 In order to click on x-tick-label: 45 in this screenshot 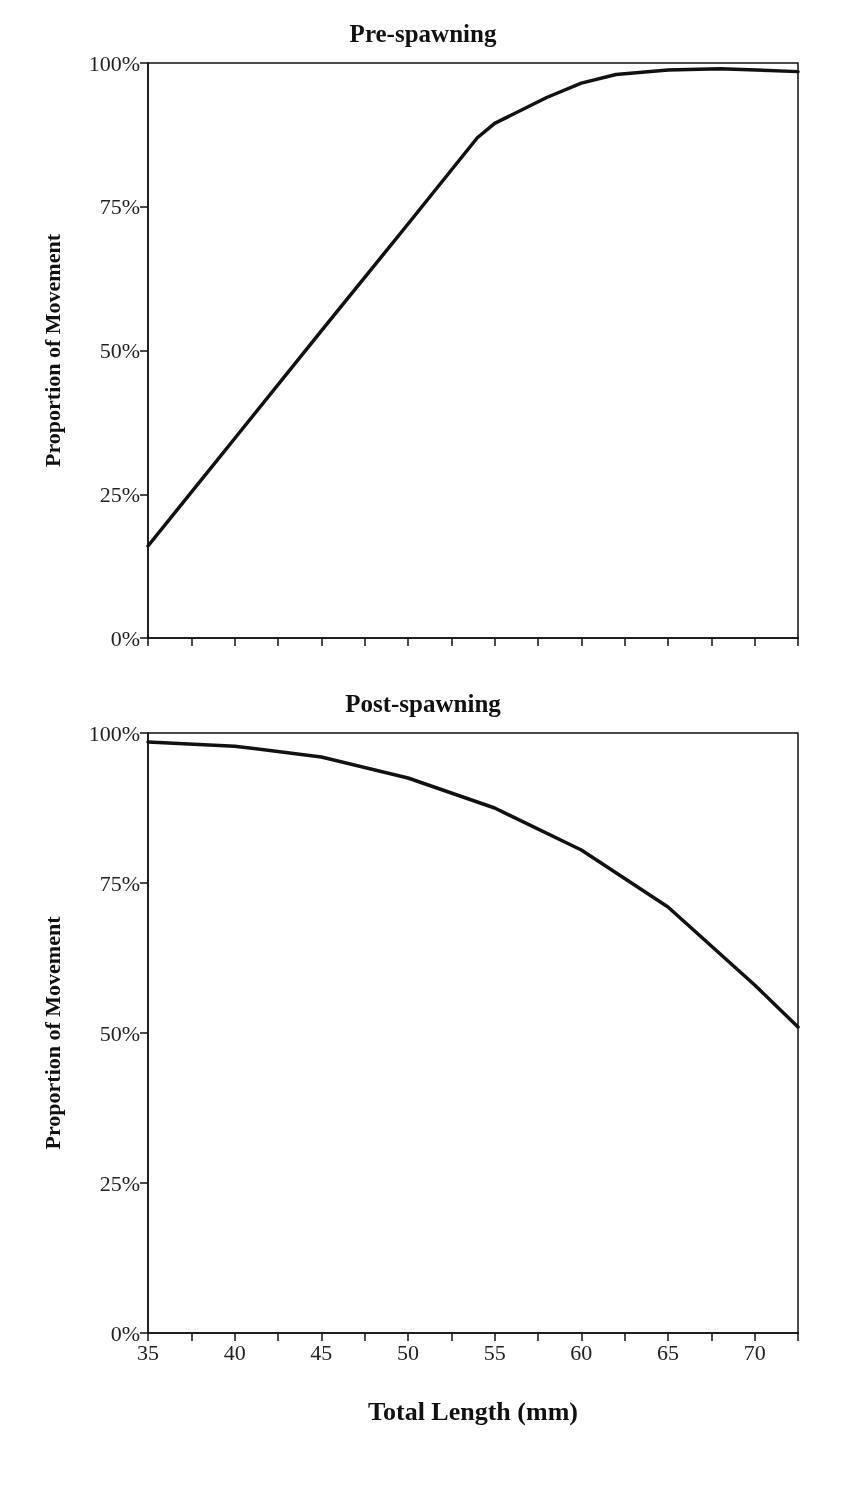, I will do `click(321, 1352)`.